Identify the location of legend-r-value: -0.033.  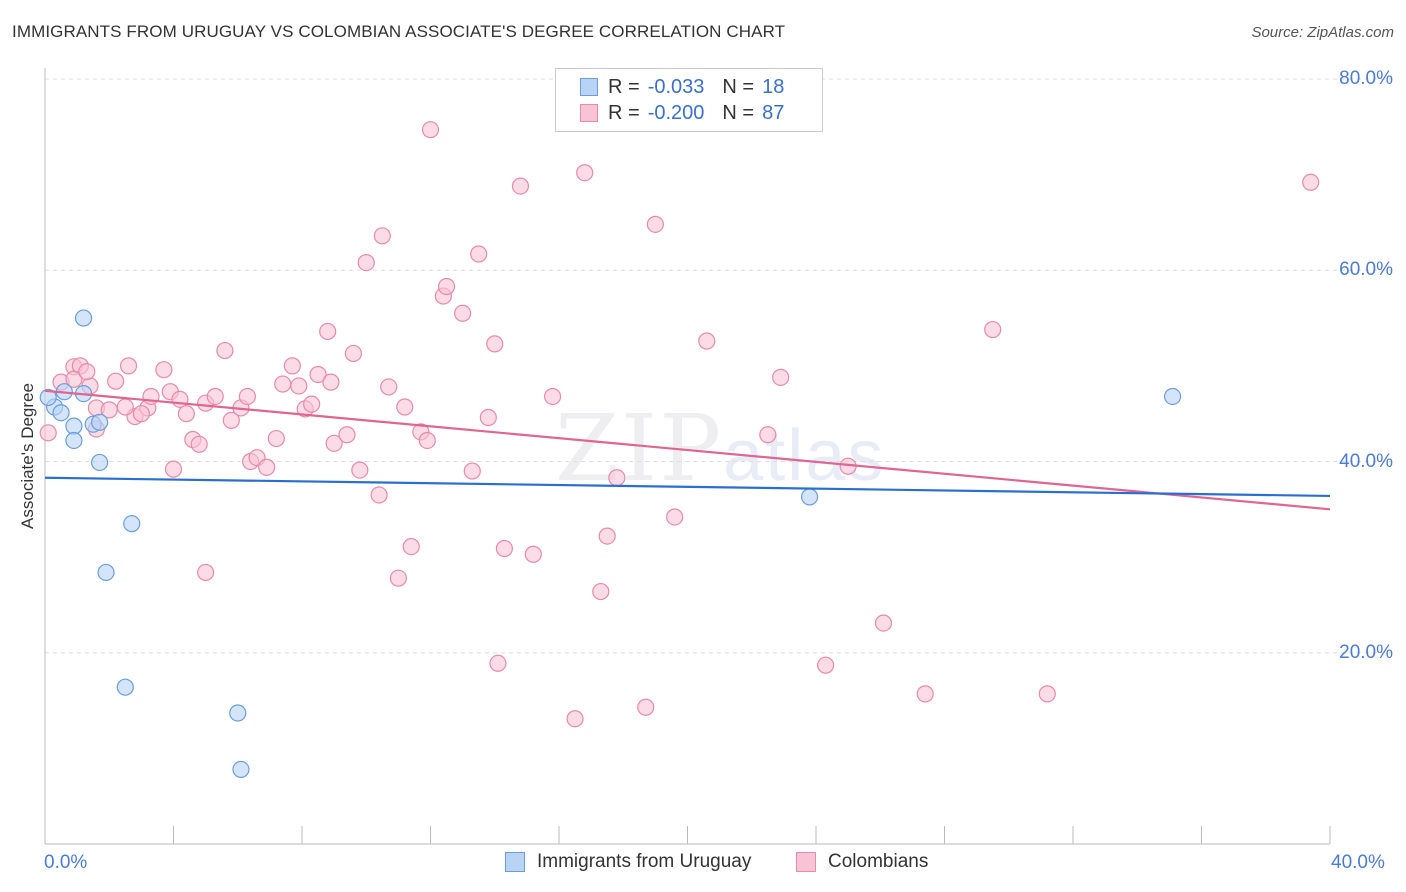
(676, 86).